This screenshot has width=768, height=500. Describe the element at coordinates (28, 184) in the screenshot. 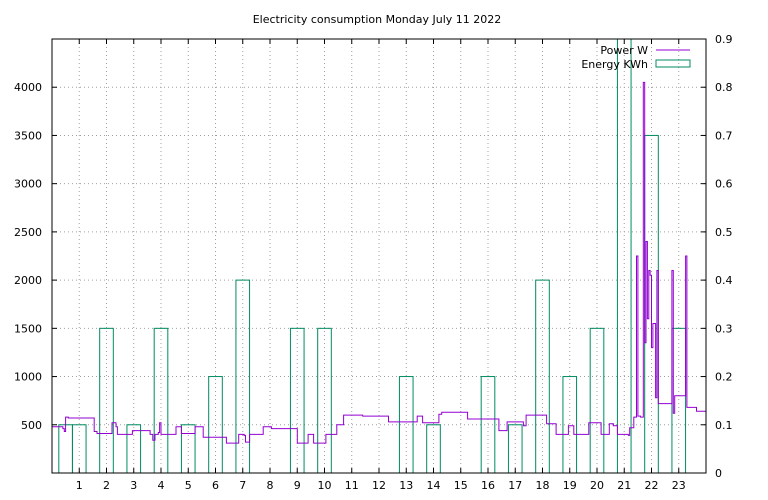

I see `y-left-tick-label: 3000` at that location.